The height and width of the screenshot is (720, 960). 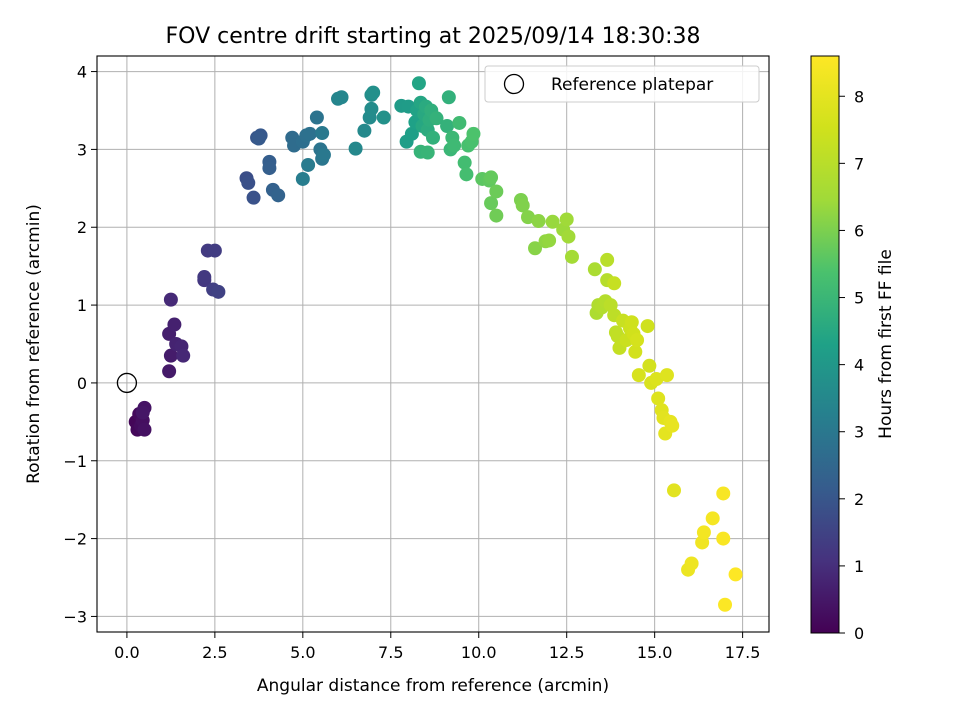 I want to click on x-tick-label: 12.5, so click(x=567, y=652).